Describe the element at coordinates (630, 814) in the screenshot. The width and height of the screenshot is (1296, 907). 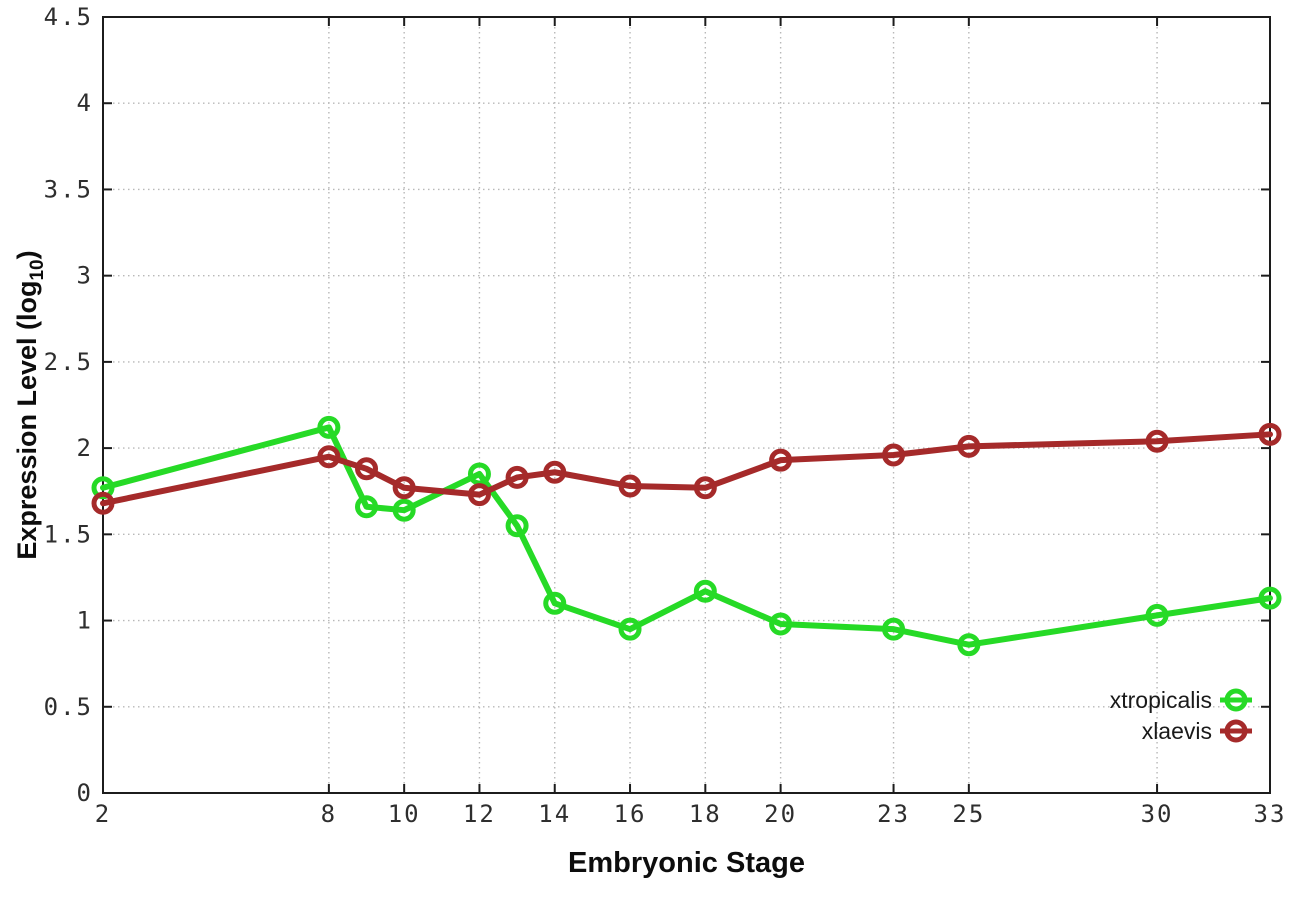
I see `x-tick-label: 16` at that location.